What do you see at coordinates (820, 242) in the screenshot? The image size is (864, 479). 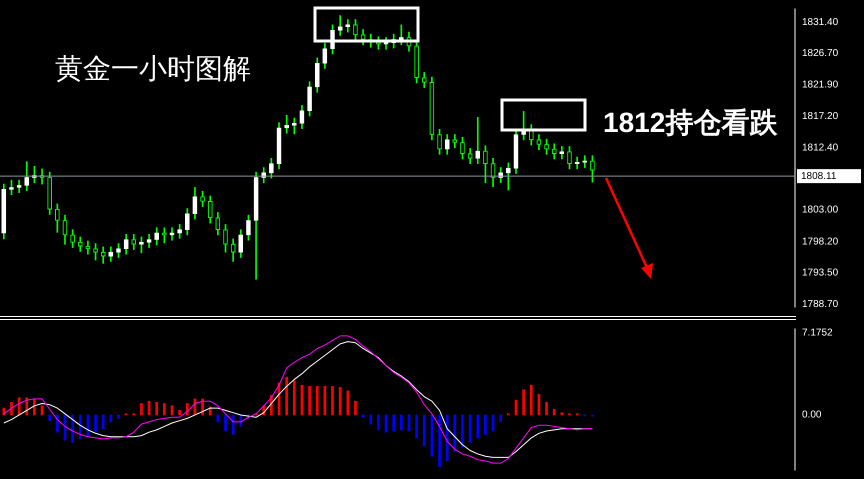 I see `y-tick-label: 1798.20` at bounding box center [820, 242].